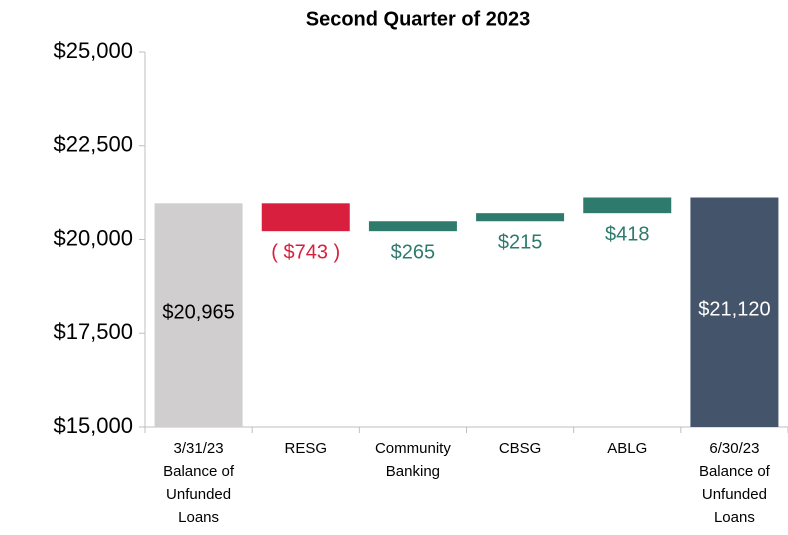  What do you see at coordinates (520, 448) in the screenshot?
I see `x-tick-label: CBSG` at bounding box center [520, 448].